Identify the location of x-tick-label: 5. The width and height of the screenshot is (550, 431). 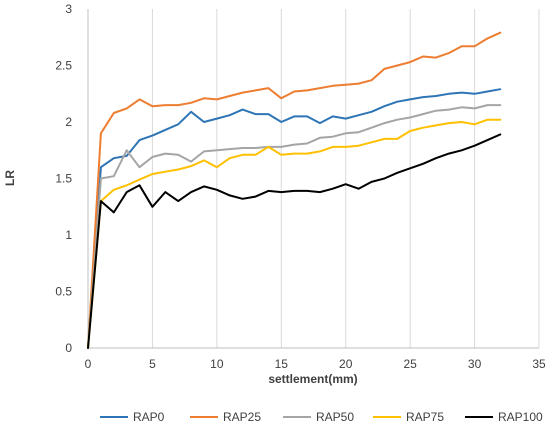
(152, 364).